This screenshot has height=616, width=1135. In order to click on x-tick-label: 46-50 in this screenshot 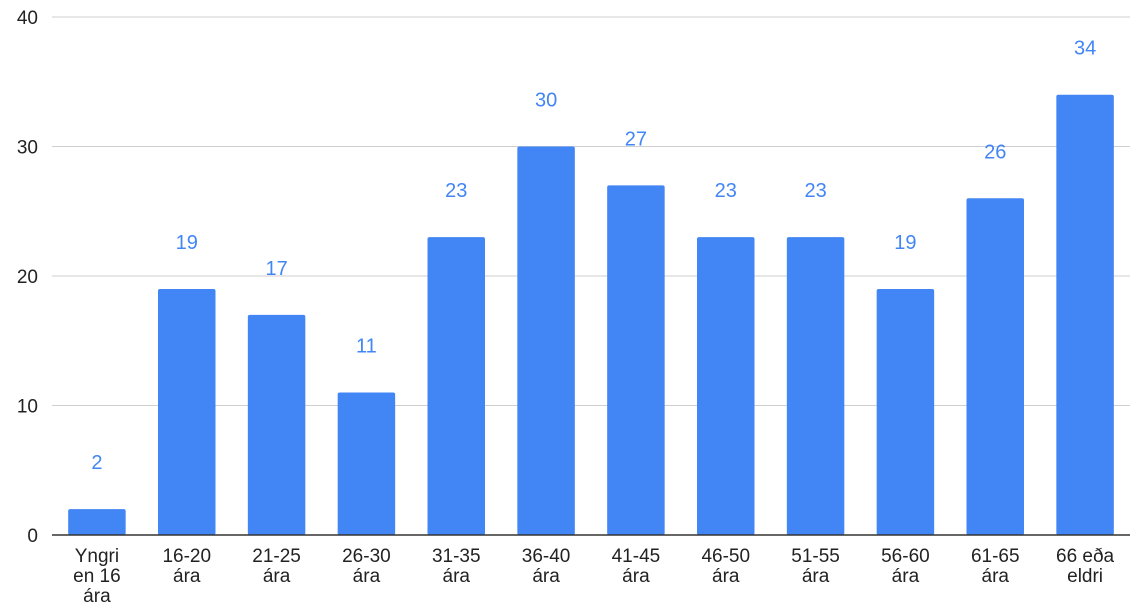, I will do `click(725, 556)`.